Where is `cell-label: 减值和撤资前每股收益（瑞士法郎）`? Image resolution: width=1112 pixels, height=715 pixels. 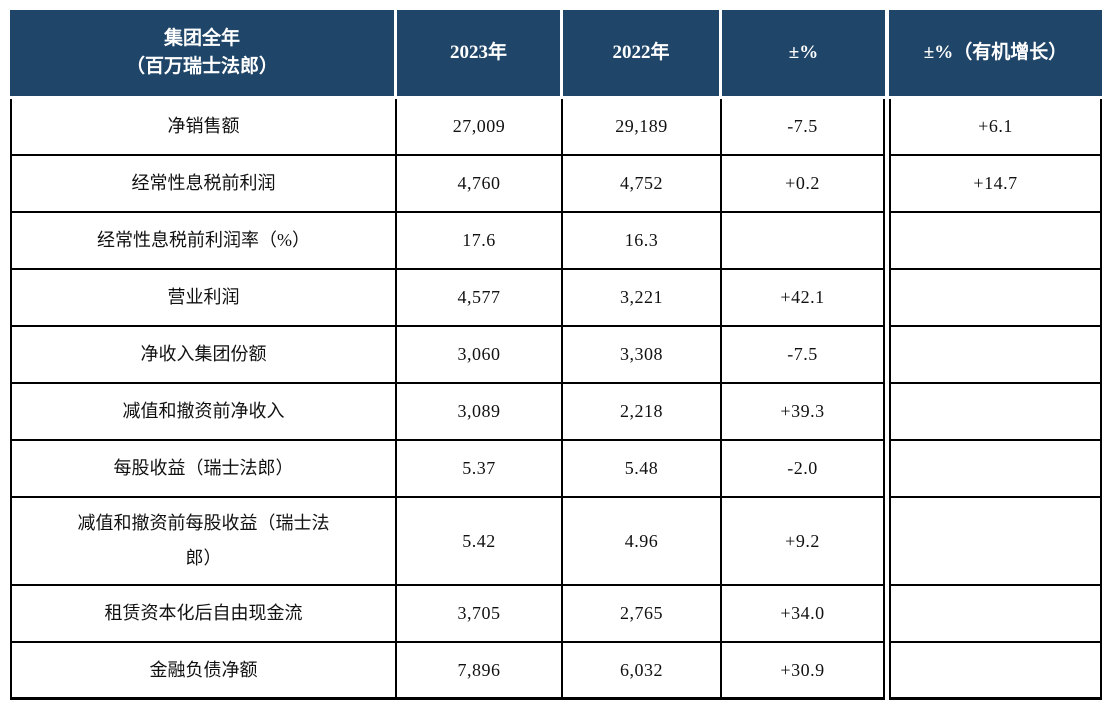
cell-label: 减值和撤资前每股收益（瑞士法郎） is located at coordinates (203, 542).